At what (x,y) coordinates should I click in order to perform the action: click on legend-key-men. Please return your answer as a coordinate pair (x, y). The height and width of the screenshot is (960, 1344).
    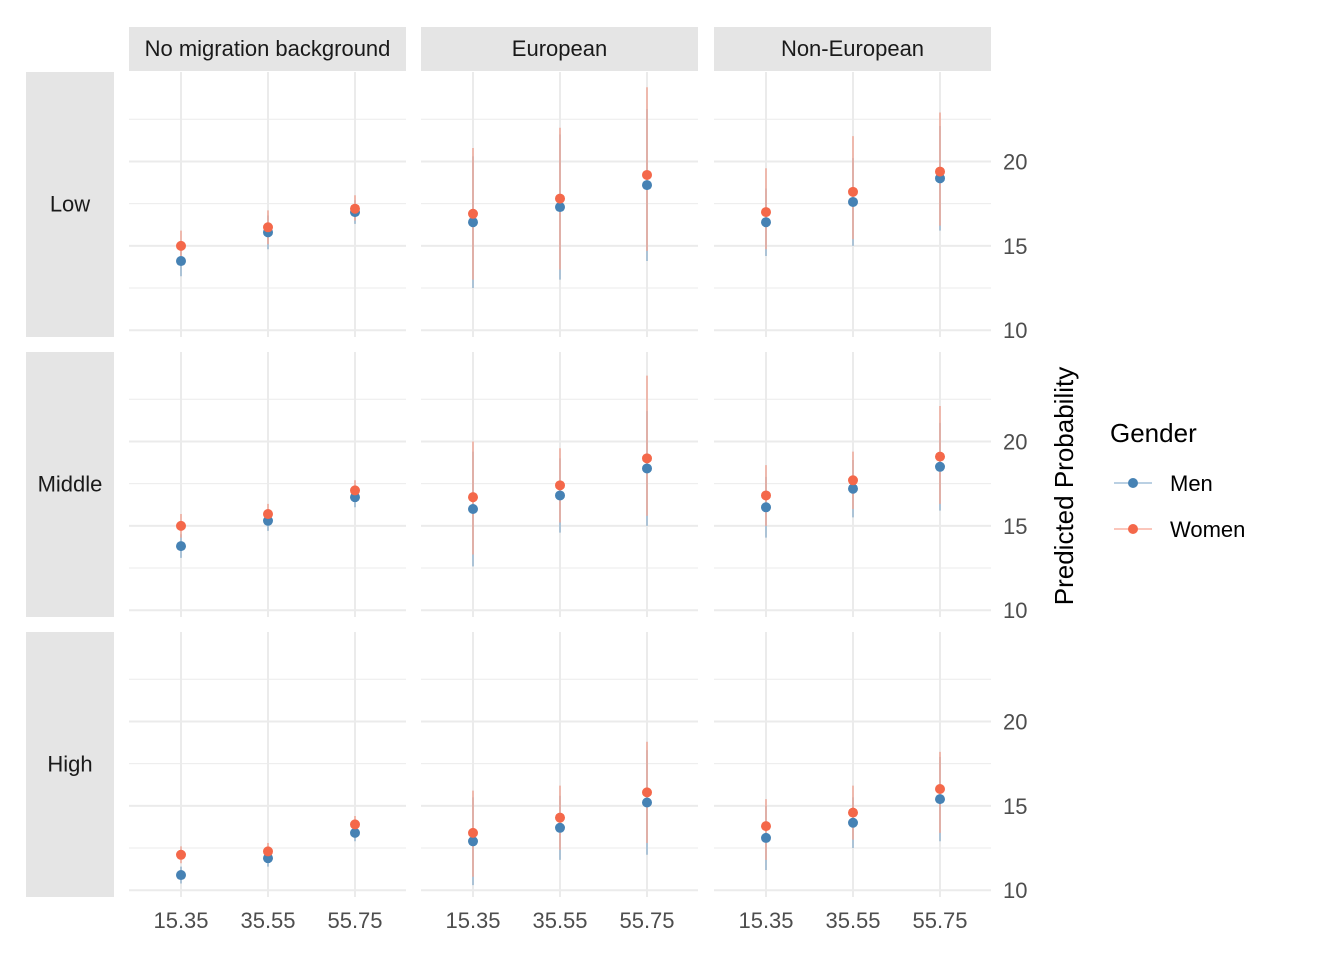
    Looking at the image, I should click on (1133, 483).